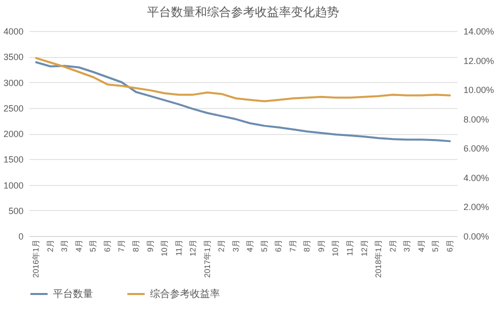  Describe the element at coordinates (477, 177) in the screenshot. I see `y2-tick-label: 4.00%` at that location.